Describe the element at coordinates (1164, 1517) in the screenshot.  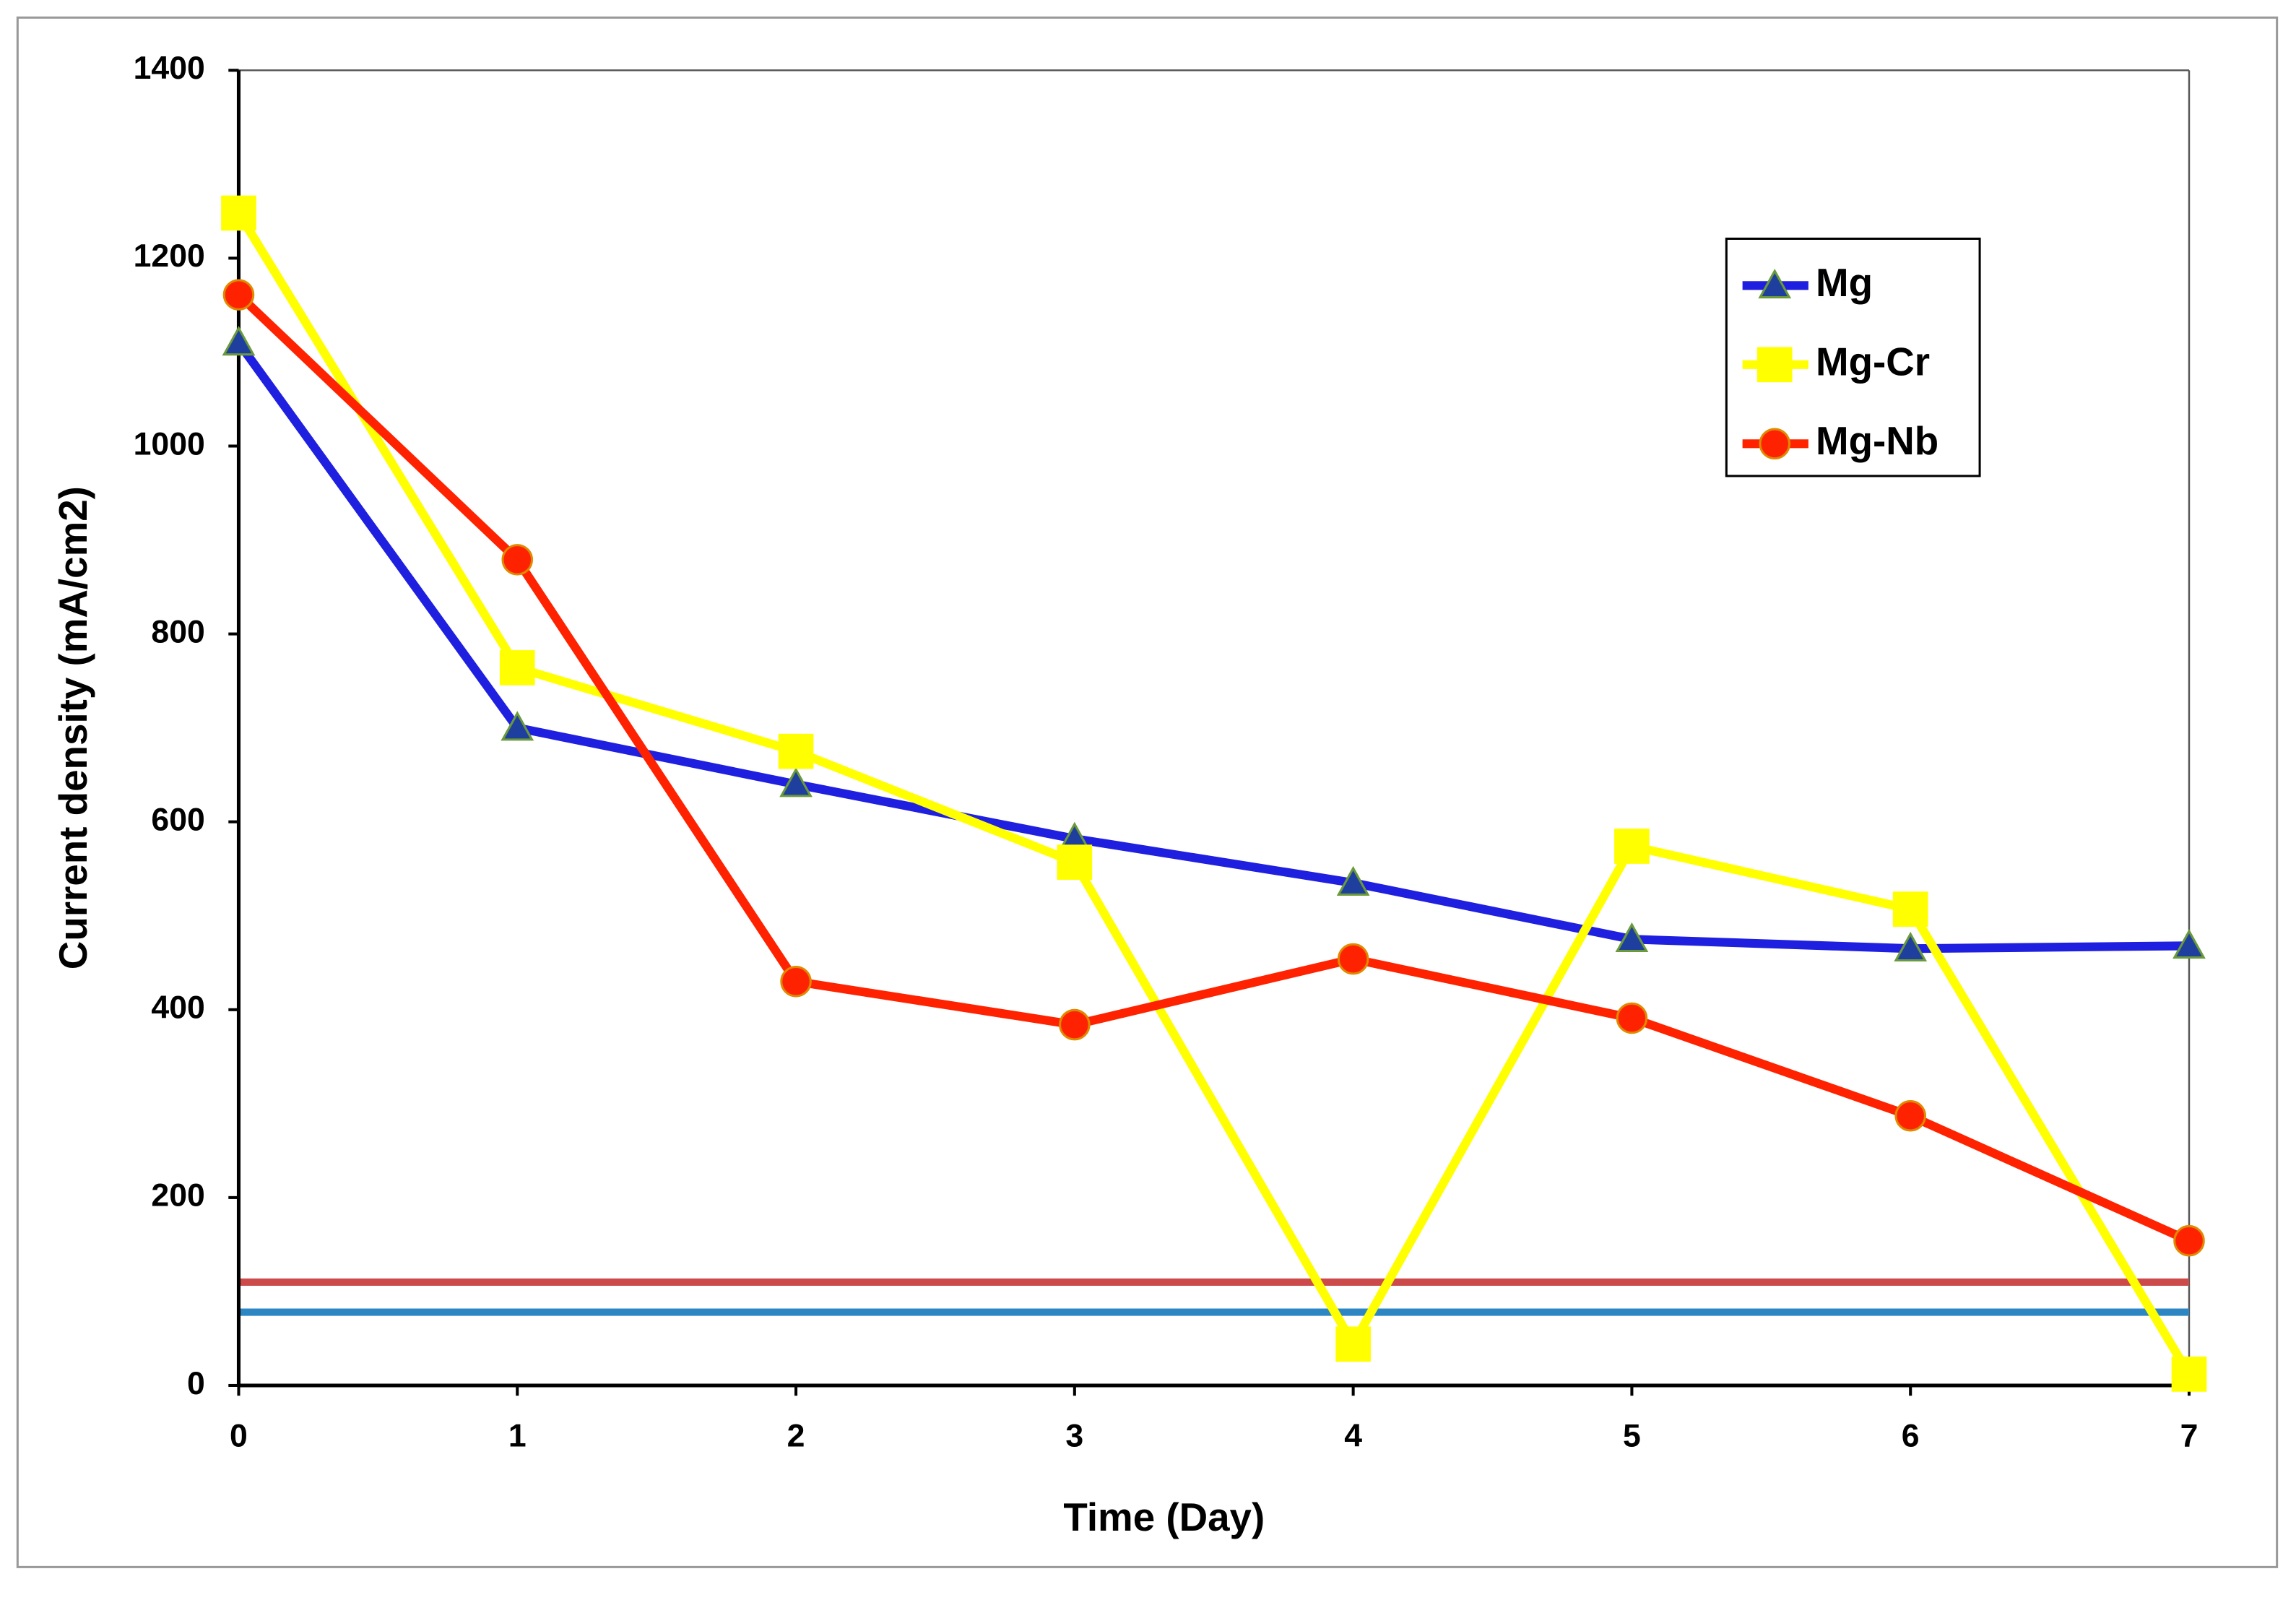
I see `x-axis-label: Time (Day)` at that location.